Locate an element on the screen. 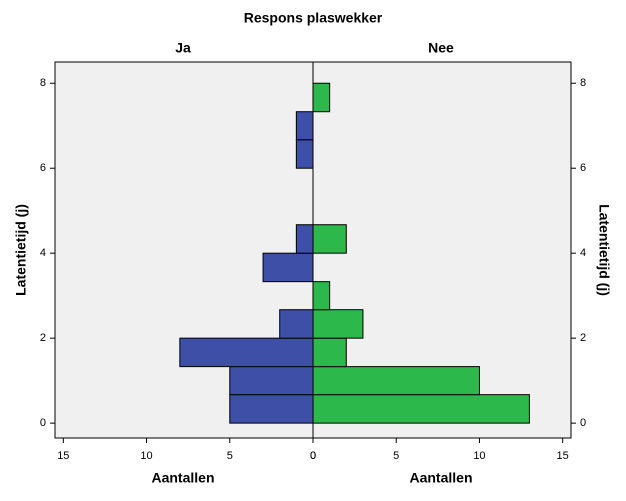 The image size is (626, 501). panel-label: Nee is located at coordinates (441, 48).